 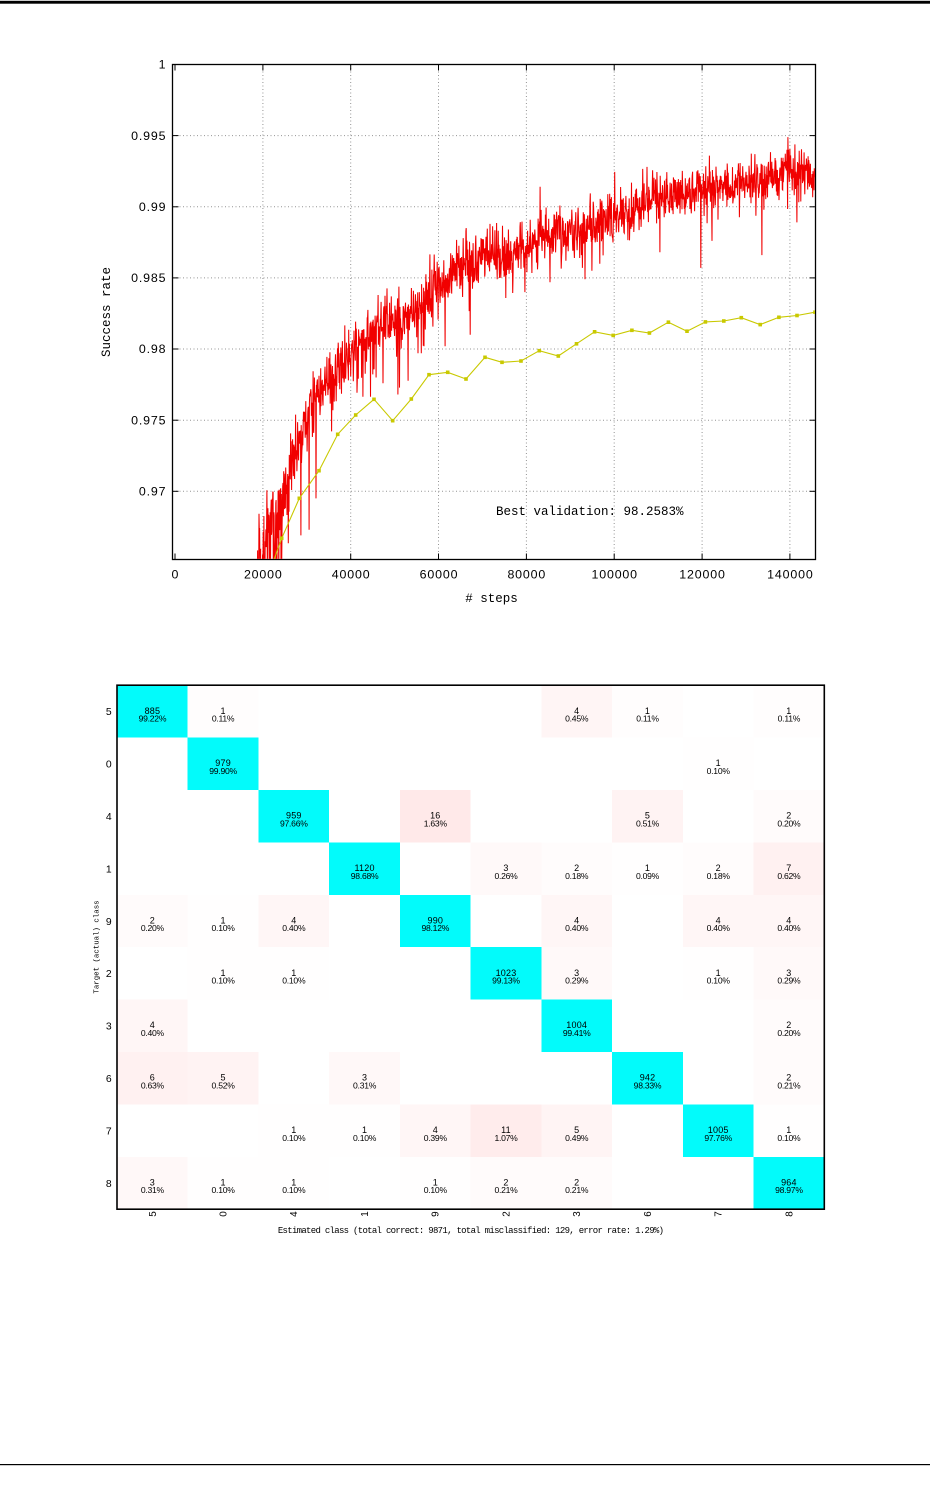 What do you see at coordinates (506, 973) in the screenshot?
I see `svg-text: 1023` at bounding box center [506, 973].